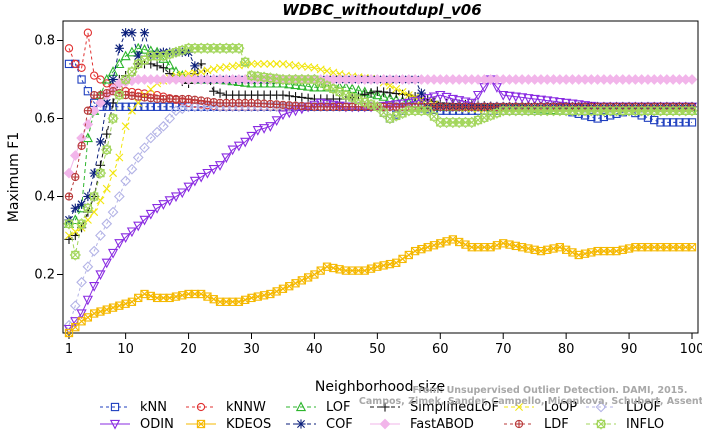 This screenshot has width=702, height=434. I want to click on chart-title: WDBC_withoutdupl_v06, so click(381, 10).